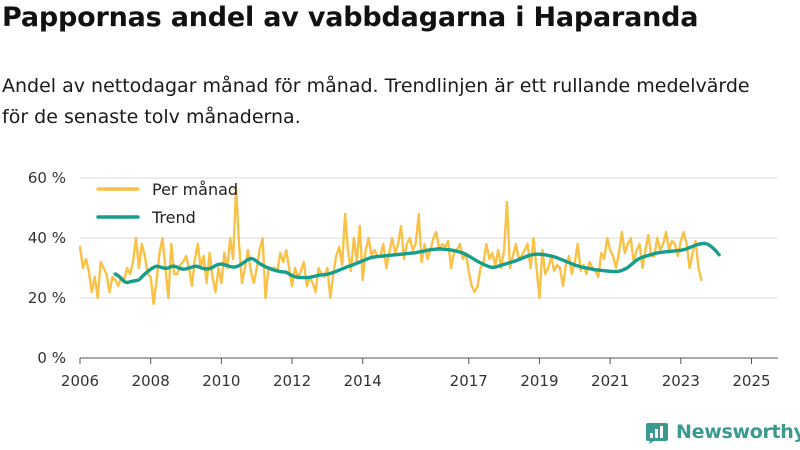  I want to click on y-tick-label: 20 %, so click(47, 298).